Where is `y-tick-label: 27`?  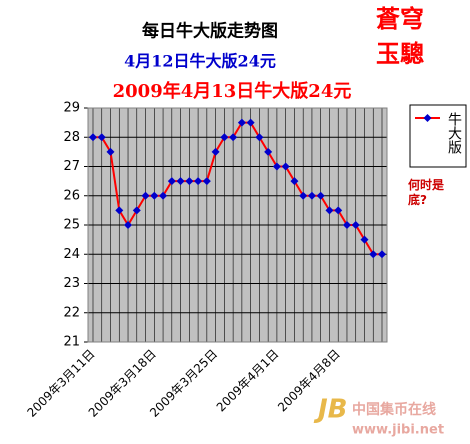
y-tick-label: 27 is located at coordinates (71, 166).